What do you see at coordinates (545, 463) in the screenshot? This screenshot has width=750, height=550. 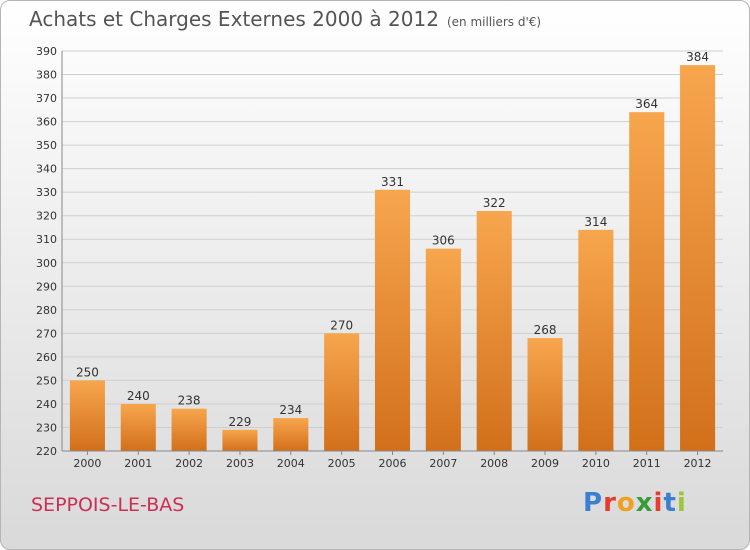 I see `x-tick-label: 2009` at bounding box center [545, 463].